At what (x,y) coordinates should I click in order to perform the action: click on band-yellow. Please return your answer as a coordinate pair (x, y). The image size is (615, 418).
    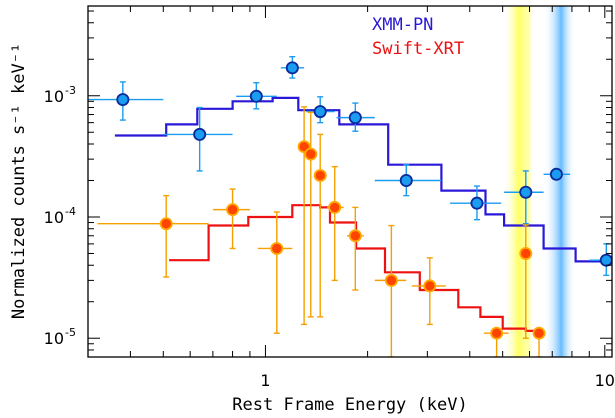
    Looking at the image, I should click on (516, 181).